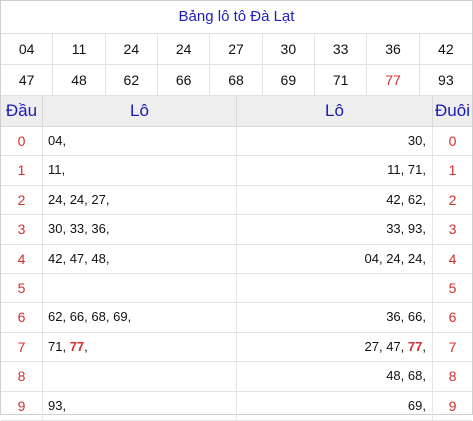  What do you see at coordinates (22, 200) in the screenshot?
I see `dau-digit: 2` at bounding box center [22, 200].